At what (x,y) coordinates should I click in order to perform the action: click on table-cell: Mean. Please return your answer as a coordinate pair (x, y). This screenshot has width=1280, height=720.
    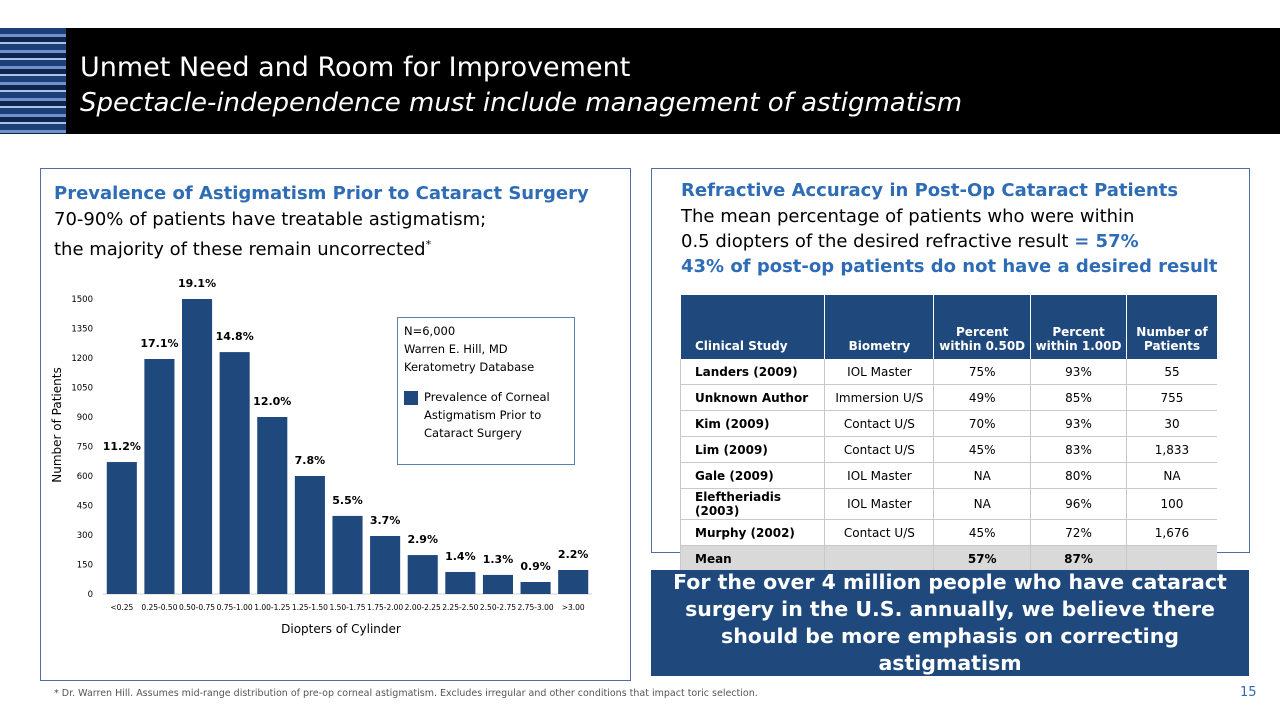
    Looking at the image, I should click on (752, 558).